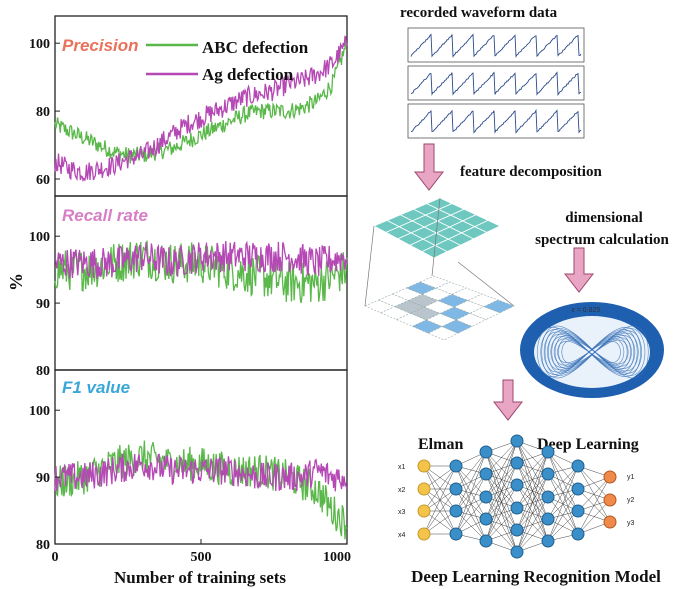 The height and width of the screenshot is (589, 695). Describe the element at coordinates (43, 180) in the screenshot. I see `y-tick-label: 60` at that location.